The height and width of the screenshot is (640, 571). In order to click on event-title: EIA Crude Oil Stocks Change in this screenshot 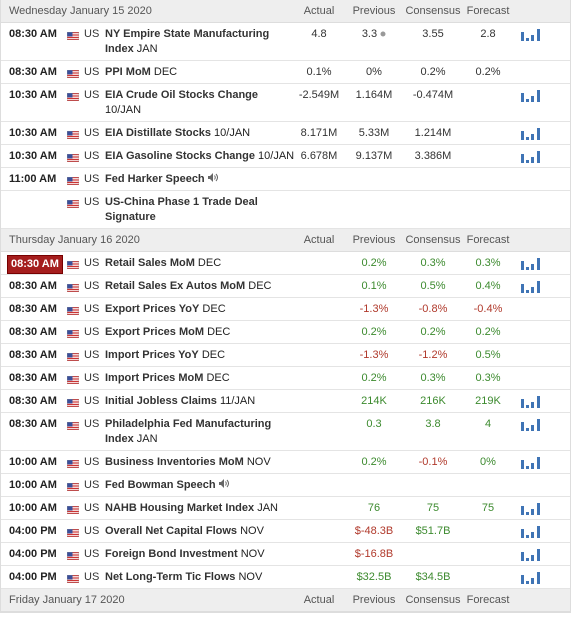, I will do `click(182, 95)`.